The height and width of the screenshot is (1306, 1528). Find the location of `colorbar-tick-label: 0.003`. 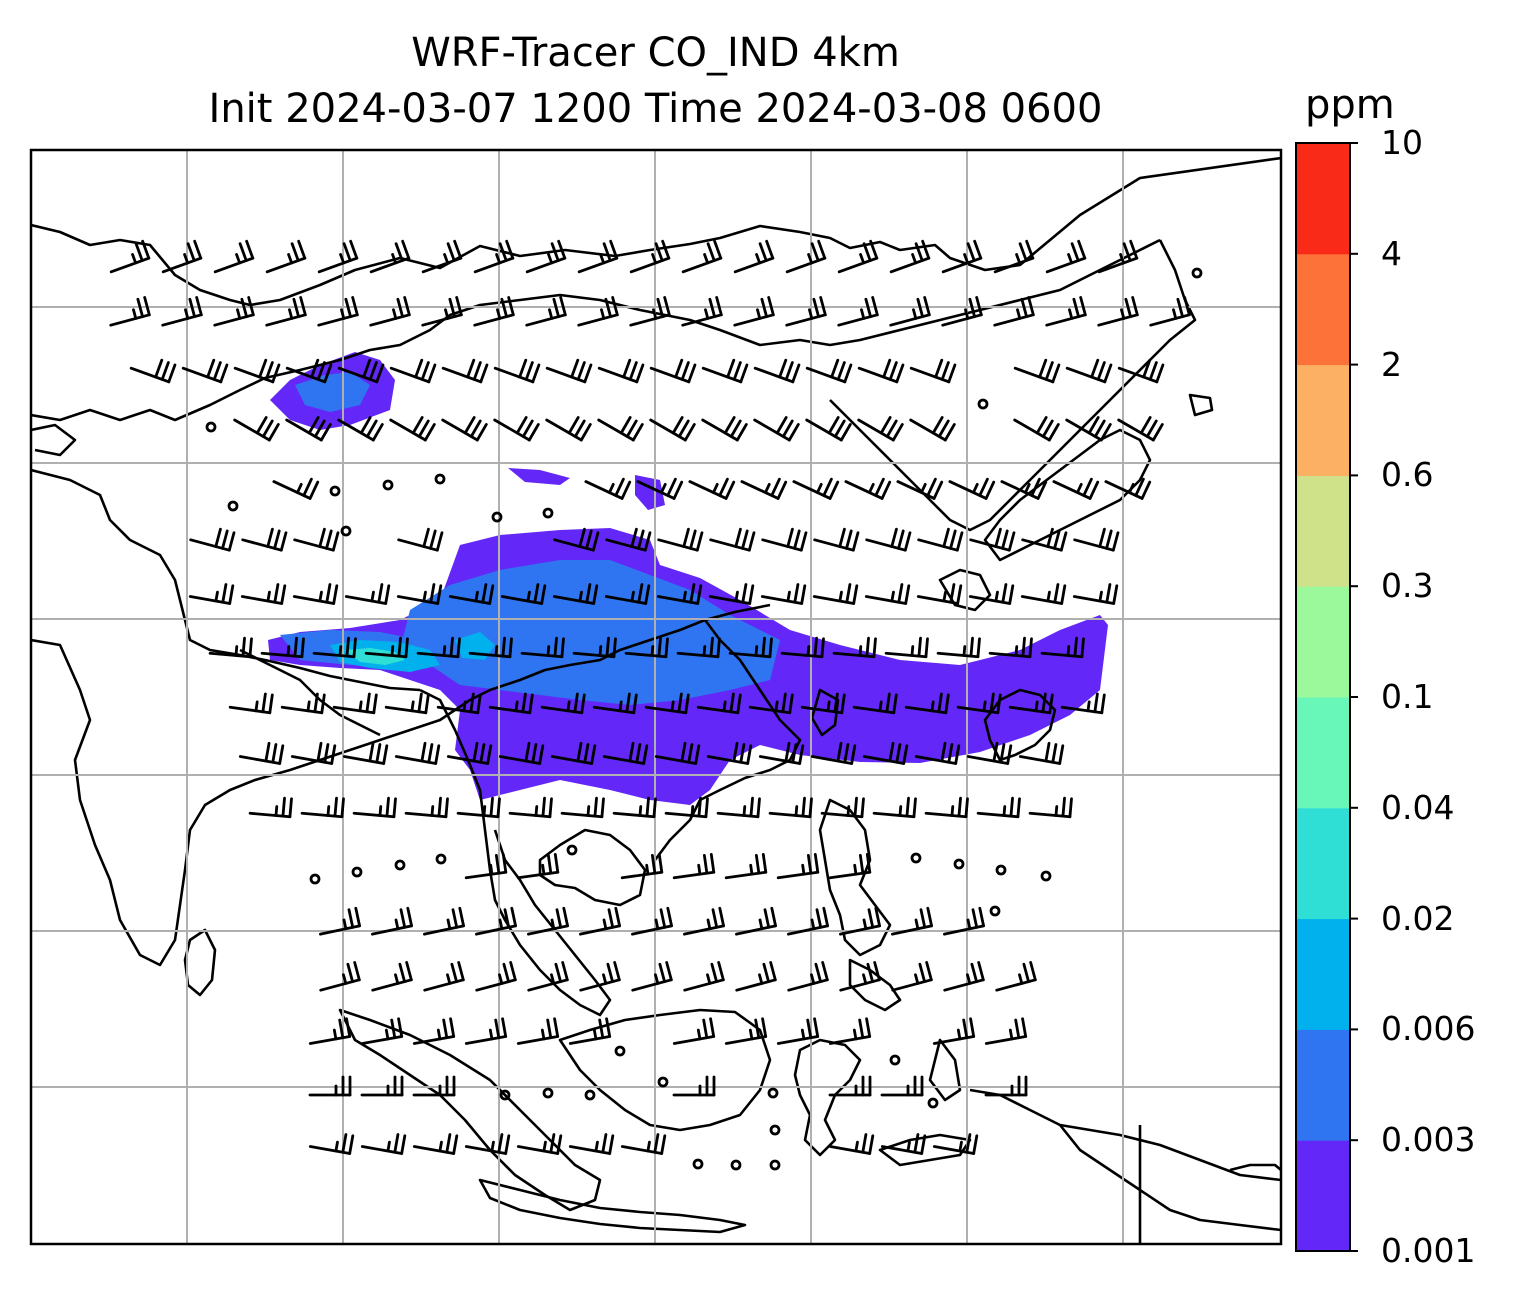

colorbar-tick-label: 0.003 is located at coordinates (1428, 1140).